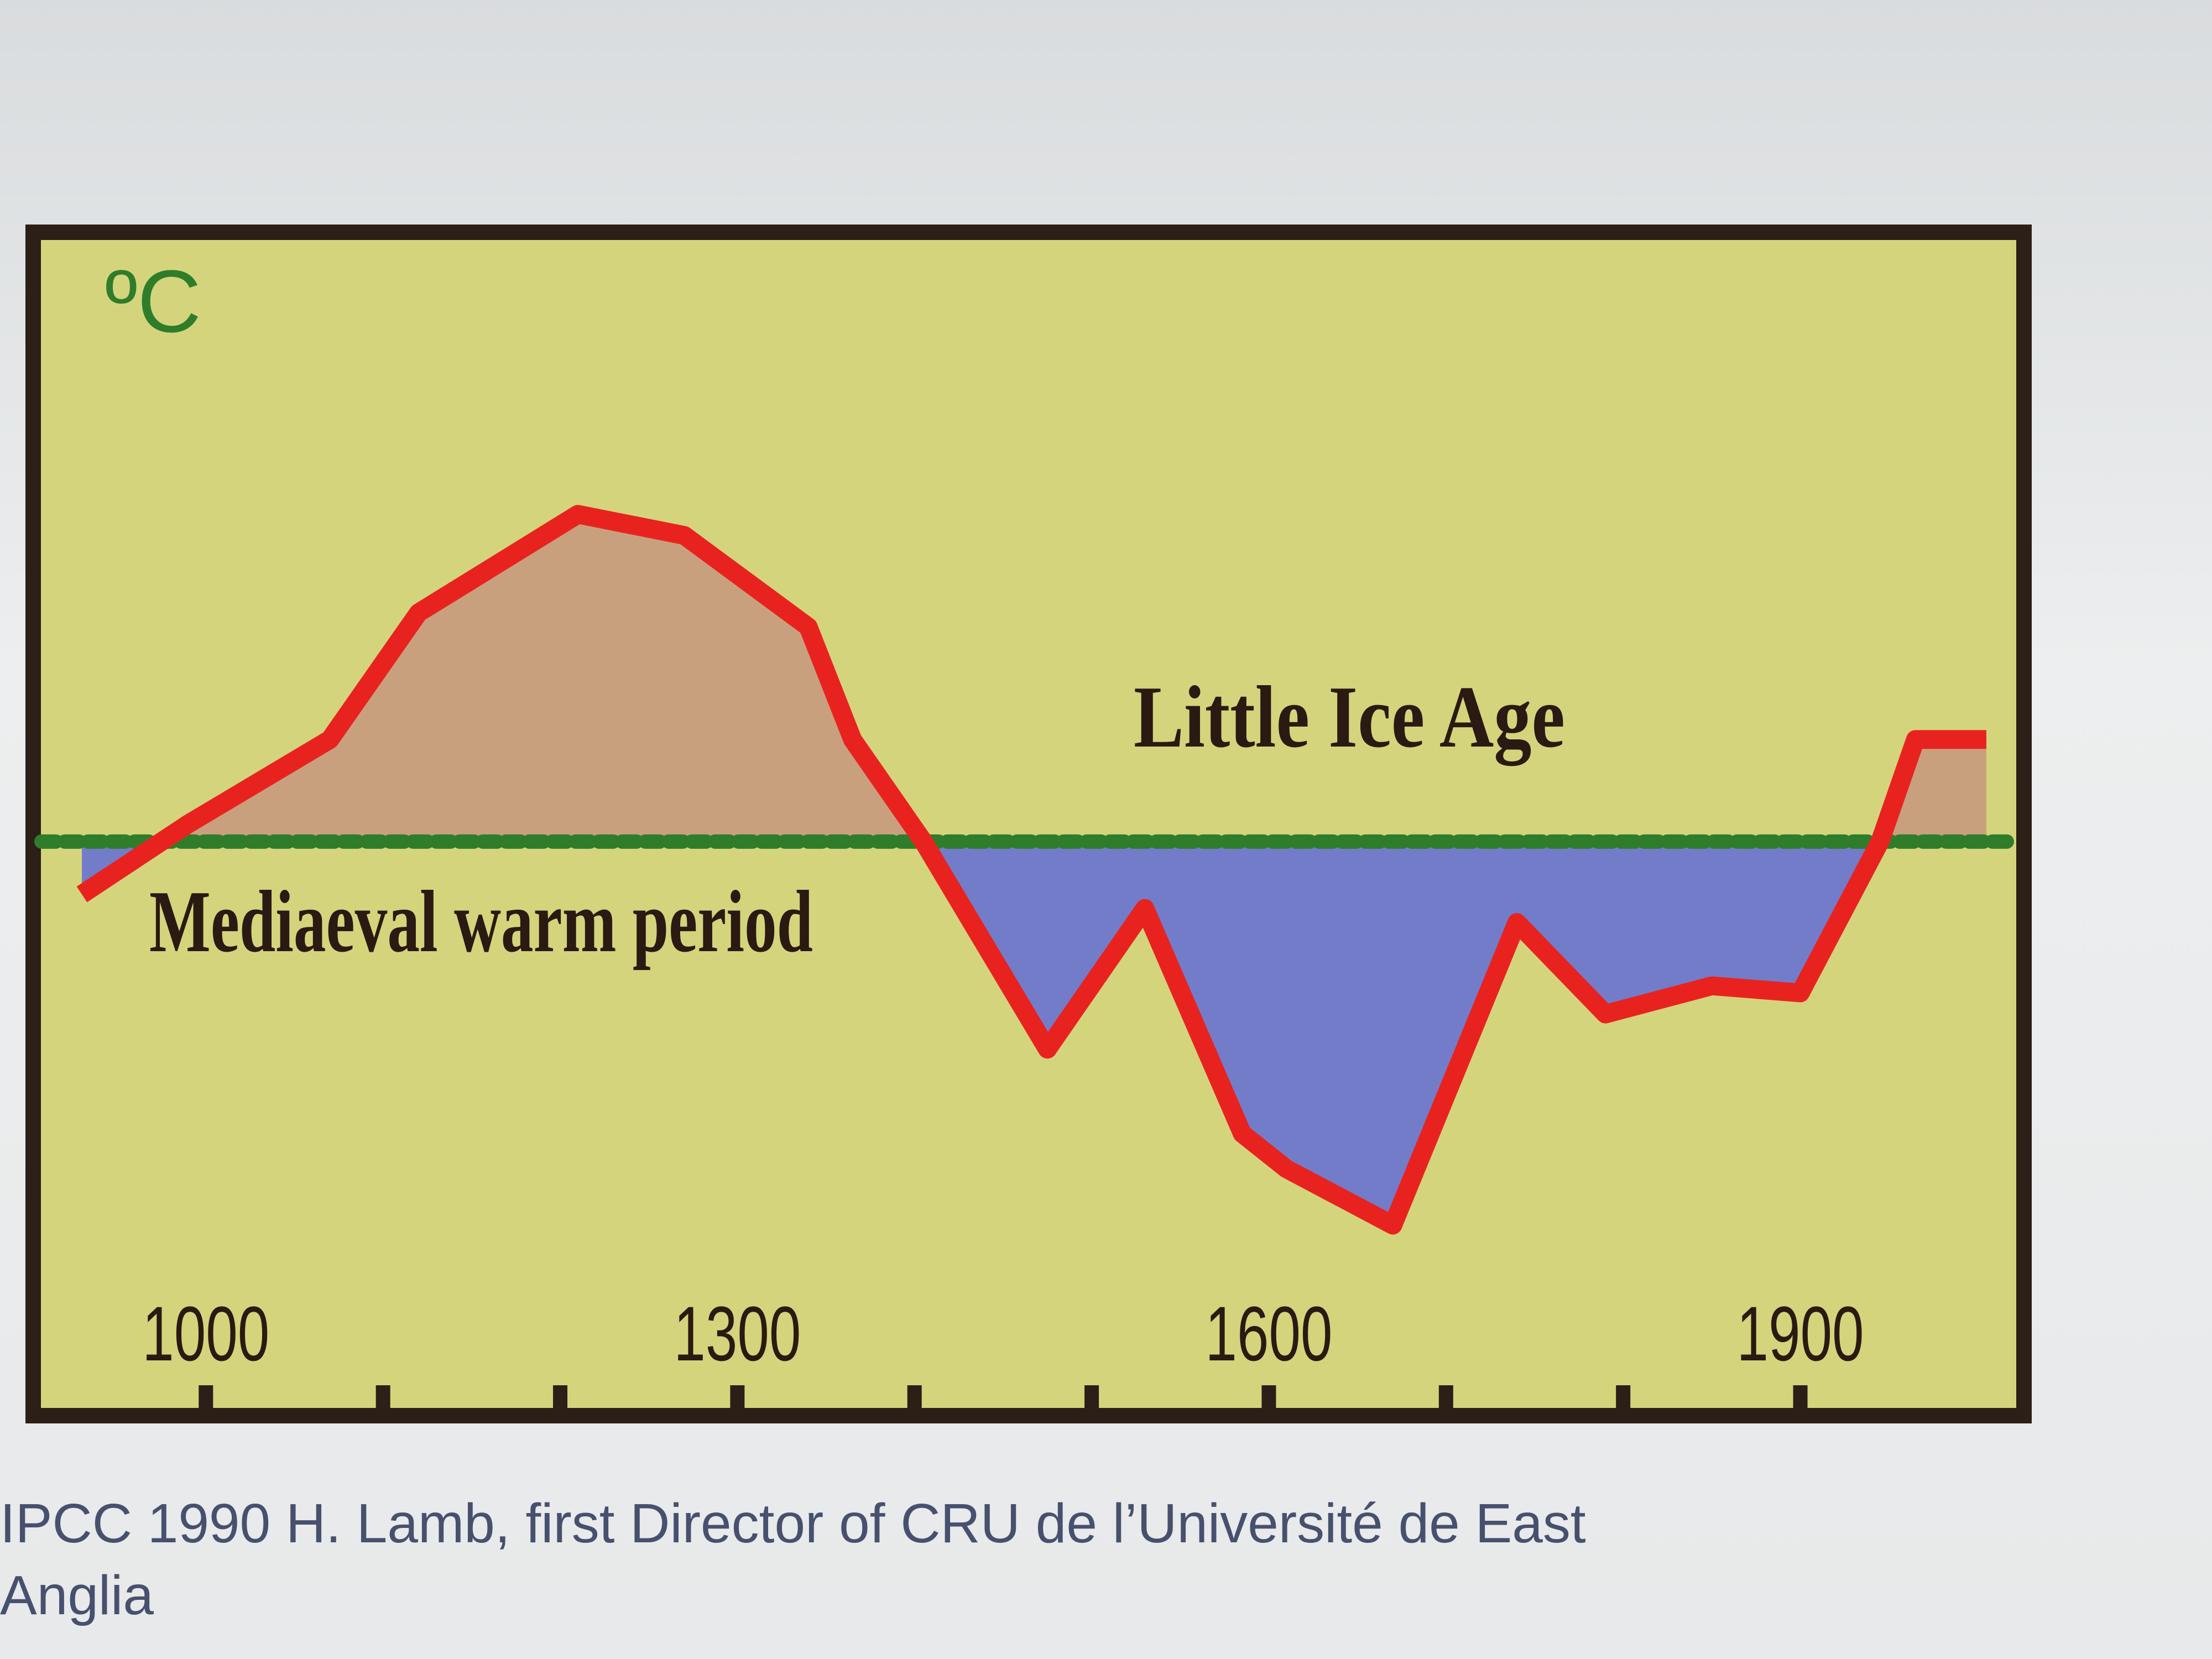 This screenshot has width=2212, height=1659. What do you see at coordinates (481, 922) in the screenshot?
I see `annotation: Mediaeval warm period` at bounding box center [481, 922].